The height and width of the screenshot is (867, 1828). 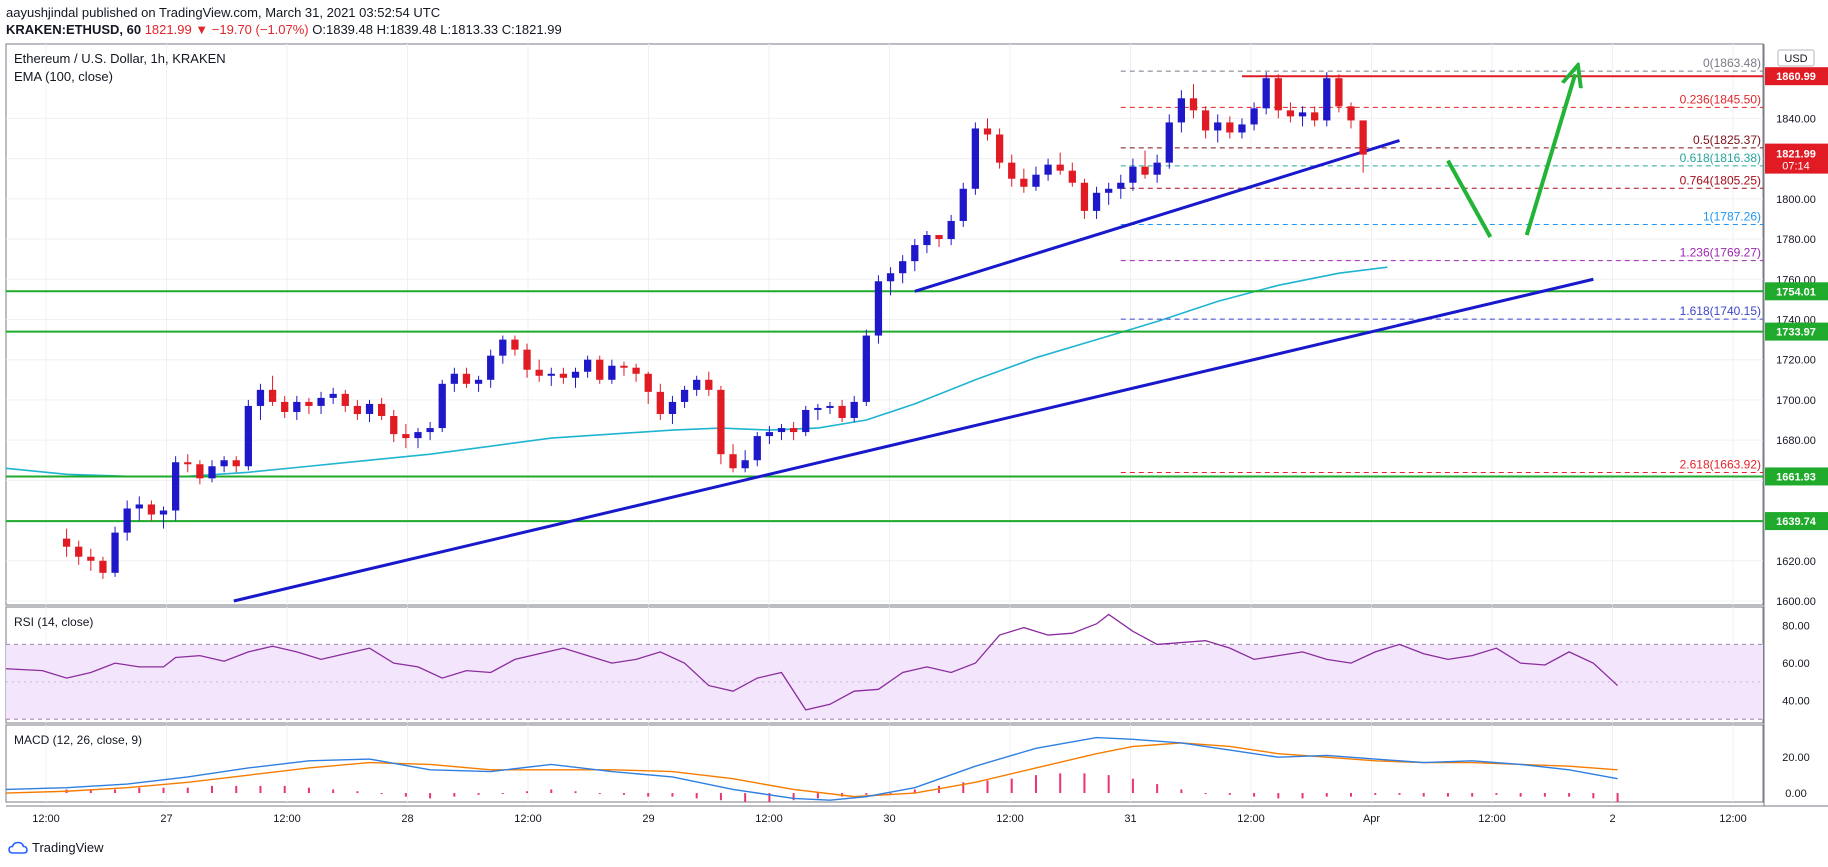 What do you see at coordinates (1732, 63) in the screenshot?
I see `fib-level-label: 0(1863.48)` at bounding box center [1732, 63].